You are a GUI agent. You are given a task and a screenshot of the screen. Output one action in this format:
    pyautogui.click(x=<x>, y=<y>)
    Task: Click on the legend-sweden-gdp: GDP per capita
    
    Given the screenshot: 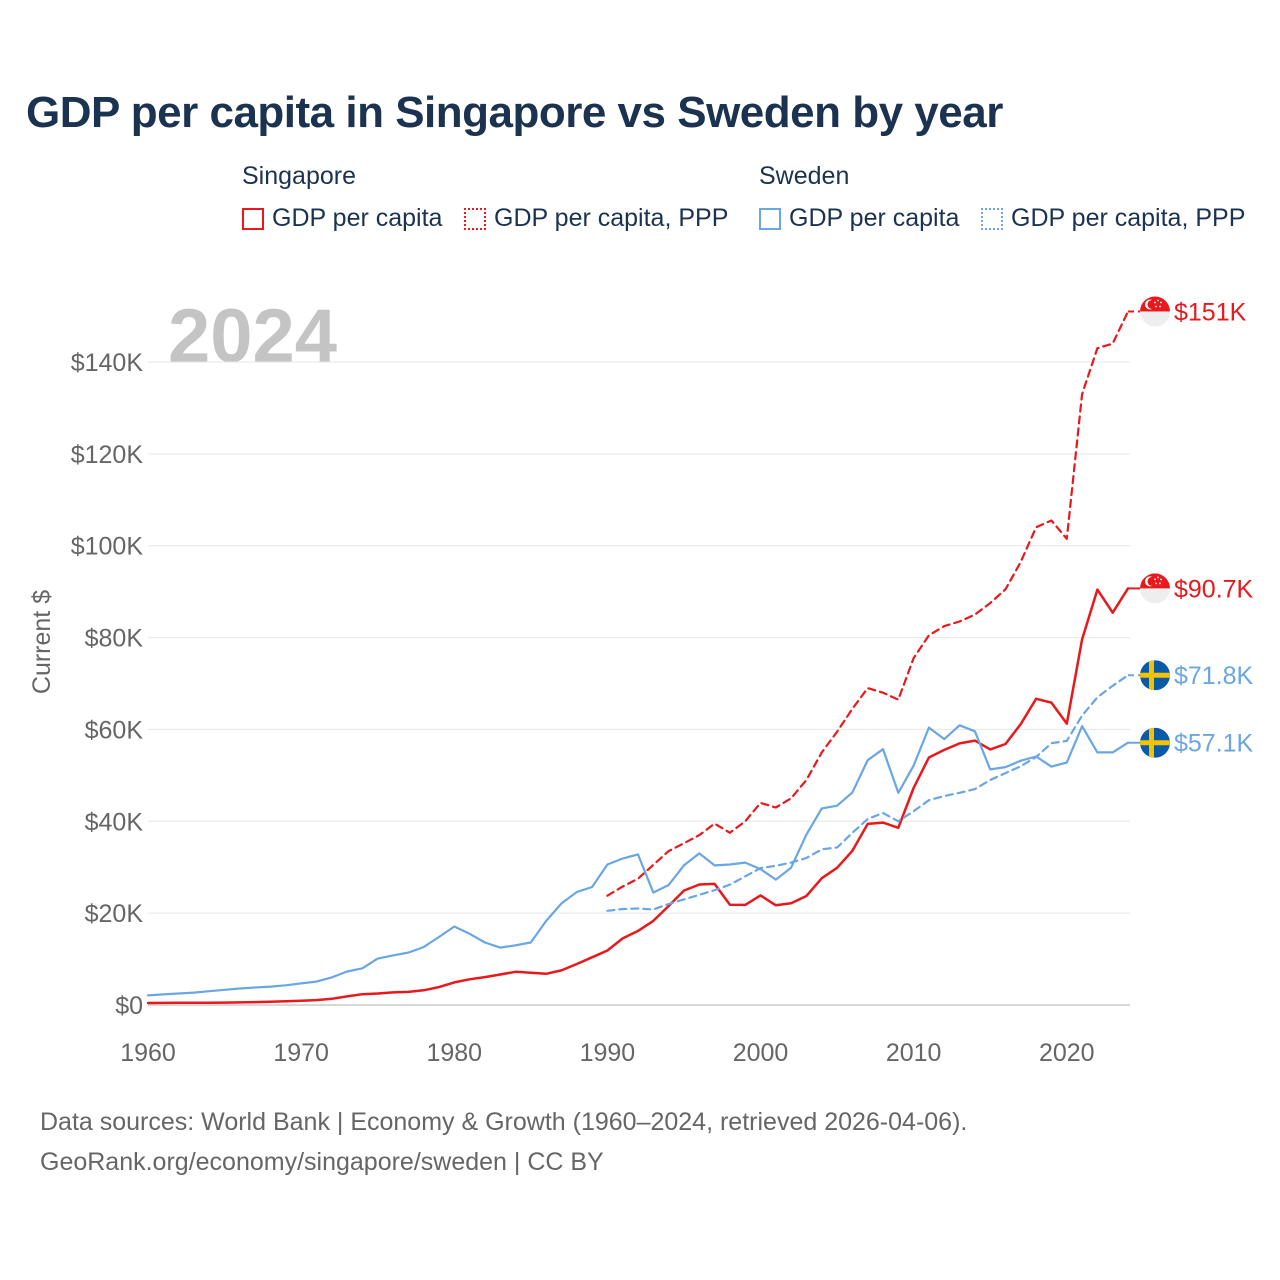 What is the action you would take?
    pyautogui.click(x=859, y=218)
    